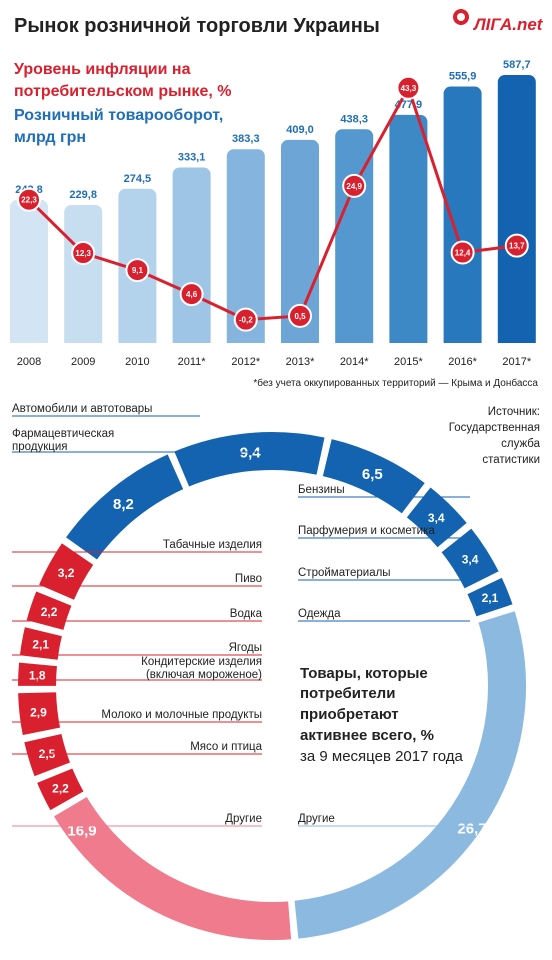 The width and height of the screenshot is (552, 960). What do you see at coordinates (349, 714) in the screenshot?
I see `center-line-3: приобретают` at bounding box center [349, 714].